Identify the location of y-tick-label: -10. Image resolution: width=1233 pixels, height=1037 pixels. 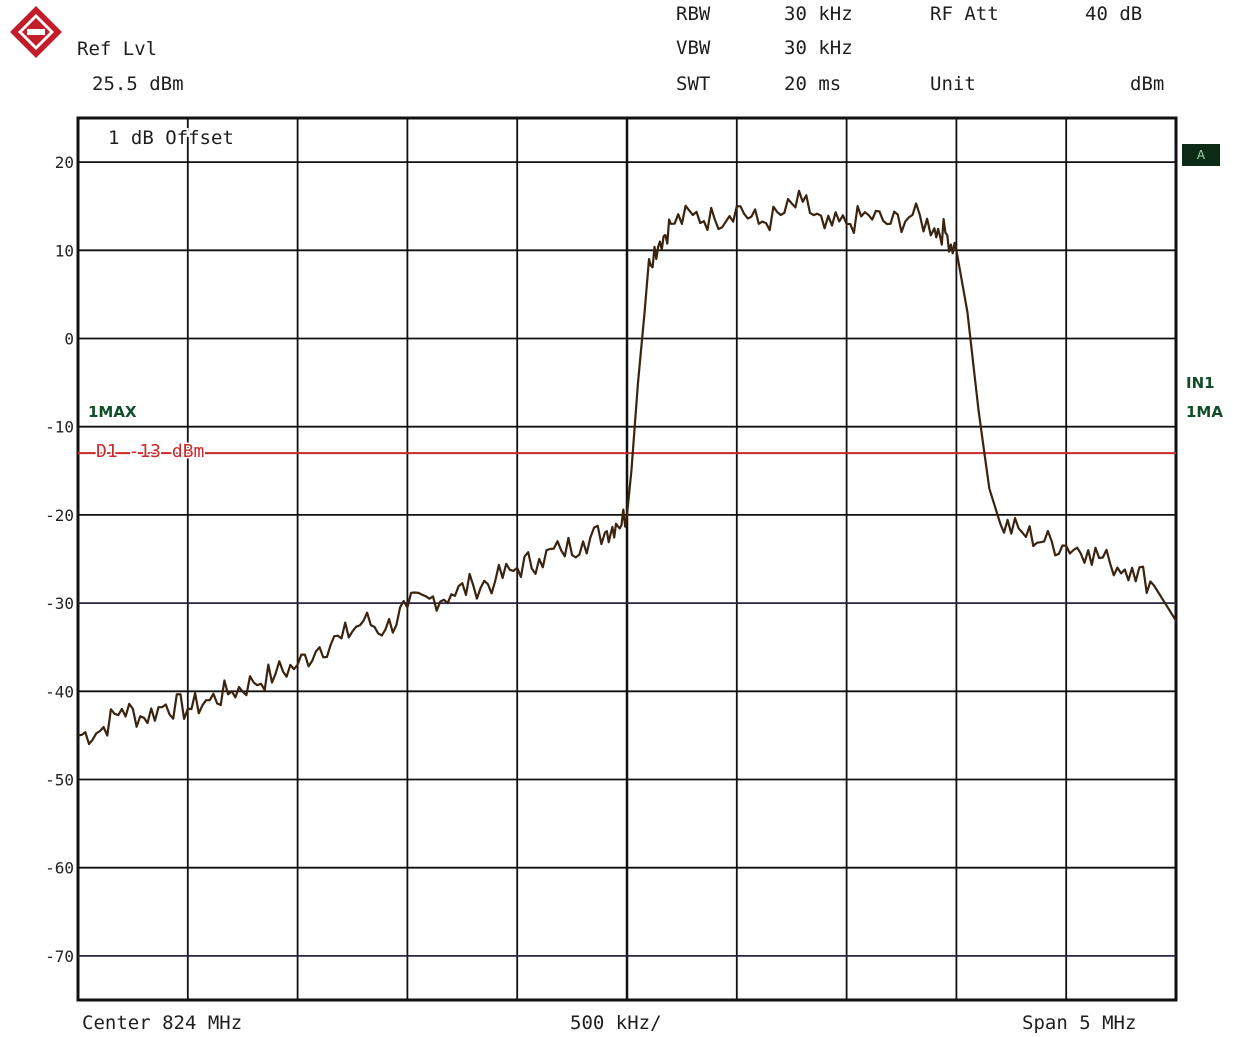
(59, 427).